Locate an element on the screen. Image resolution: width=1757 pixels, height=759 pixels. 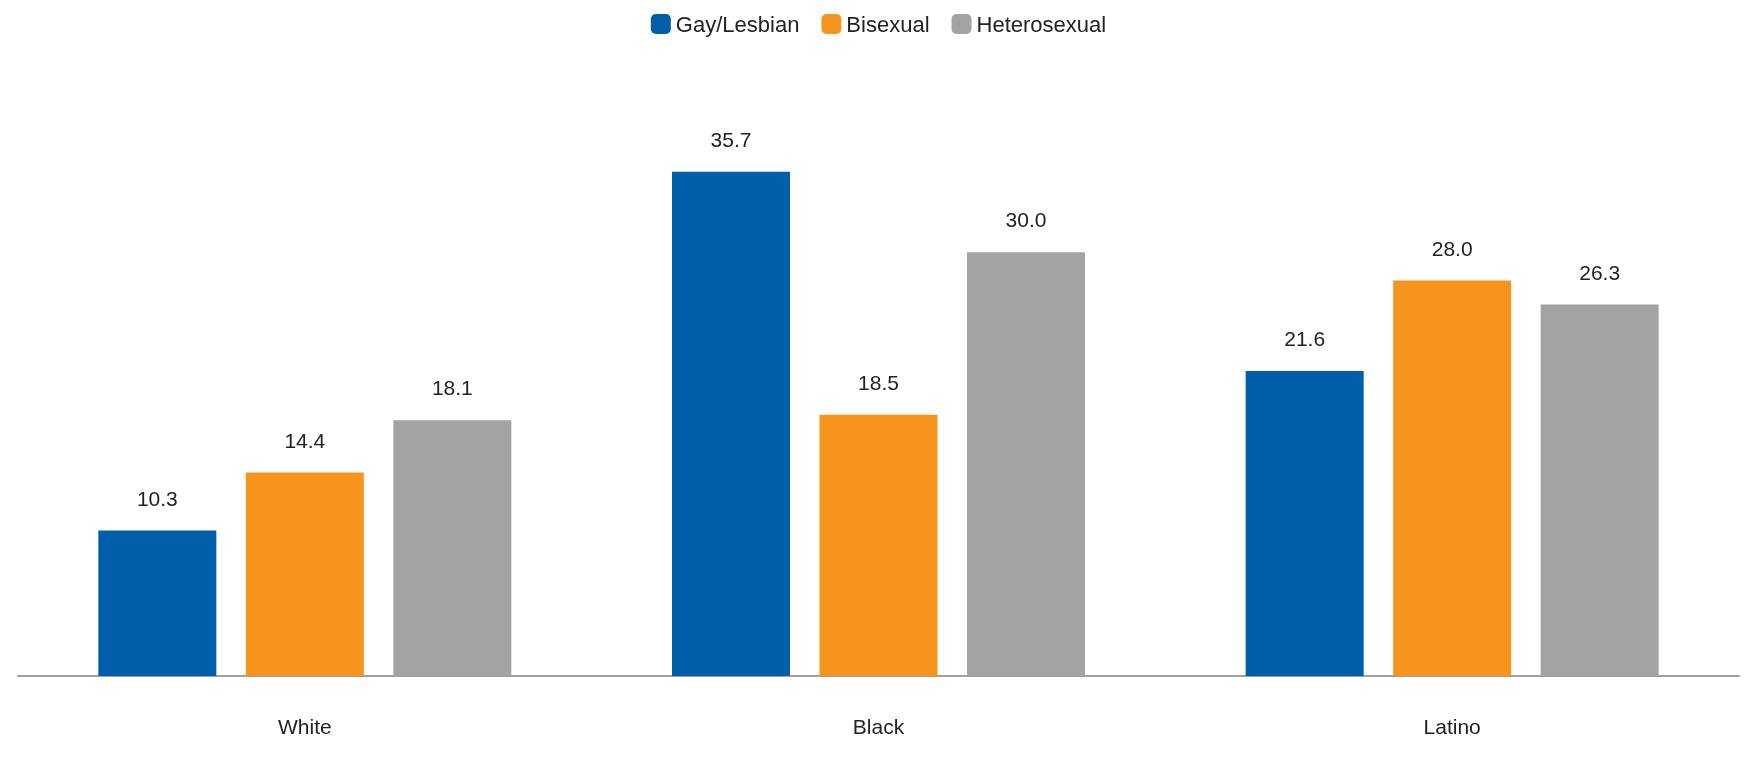
data-label: 35.7 is located at coordinates (731, 139).